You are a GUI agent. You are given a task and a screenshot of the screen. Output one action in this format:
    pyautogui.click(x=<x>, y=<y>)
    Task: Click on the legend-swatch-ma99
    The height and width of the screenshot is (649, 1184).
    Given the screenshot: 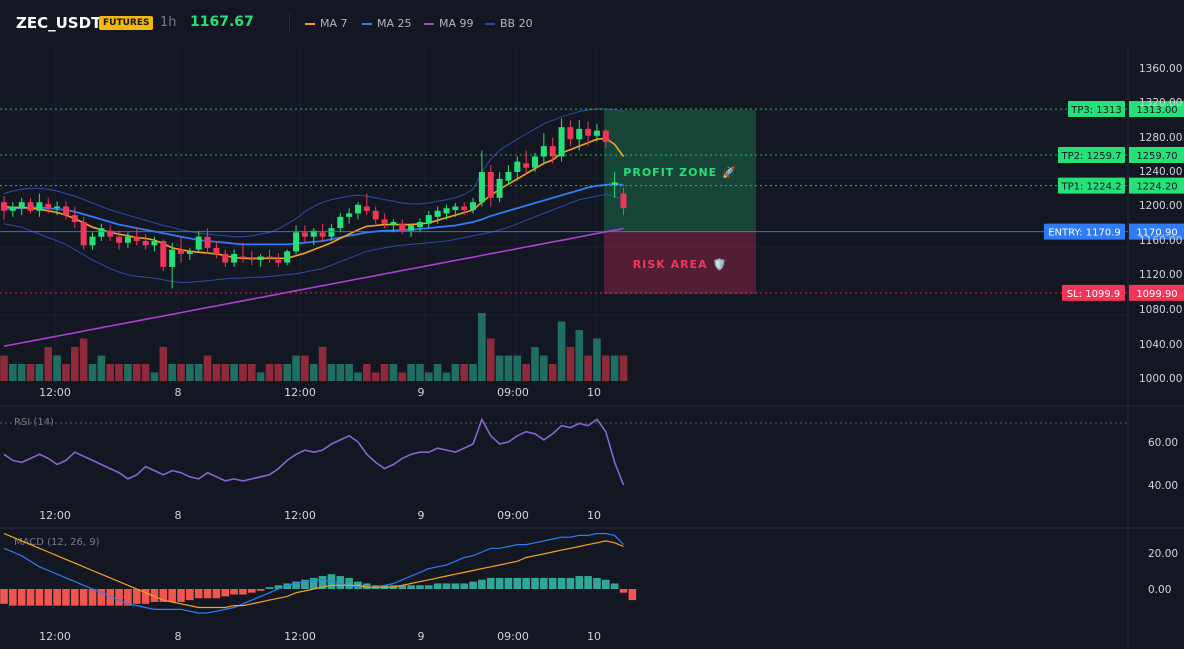 What is the action you would take?
    pyautogui.click(x=429, y=23)
    